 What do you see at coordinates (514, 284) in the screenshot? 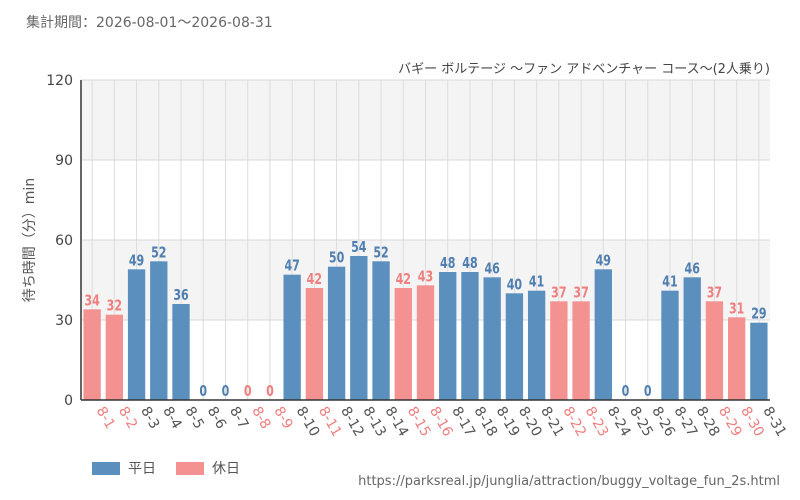
I see `bar-value-label: 40` at bounding box center [514, 284].